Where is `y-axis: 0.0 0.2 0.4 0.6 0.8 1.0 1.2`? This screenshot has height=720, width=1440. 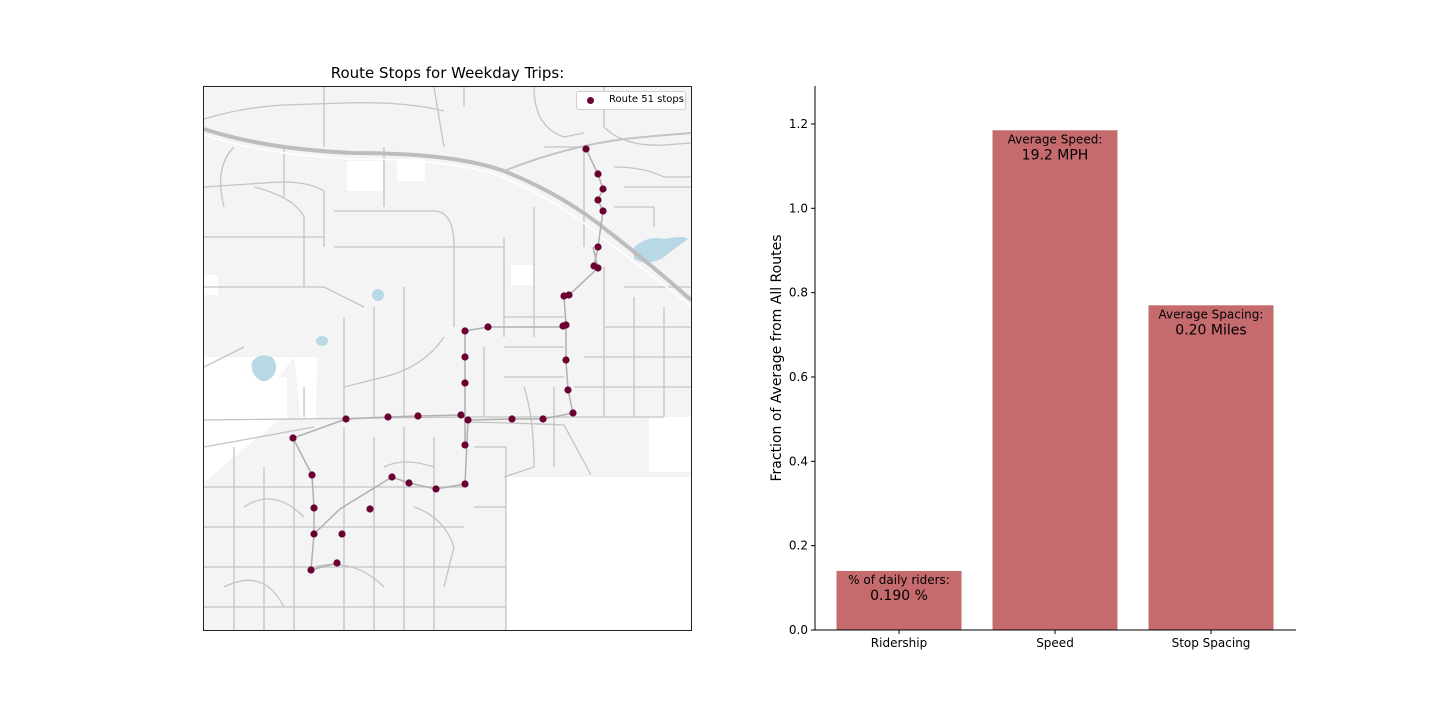 y-axis: 0.0 0.2 0.4 0.6 0.8 1.0 1.2 is located at coordinates (802, 361).